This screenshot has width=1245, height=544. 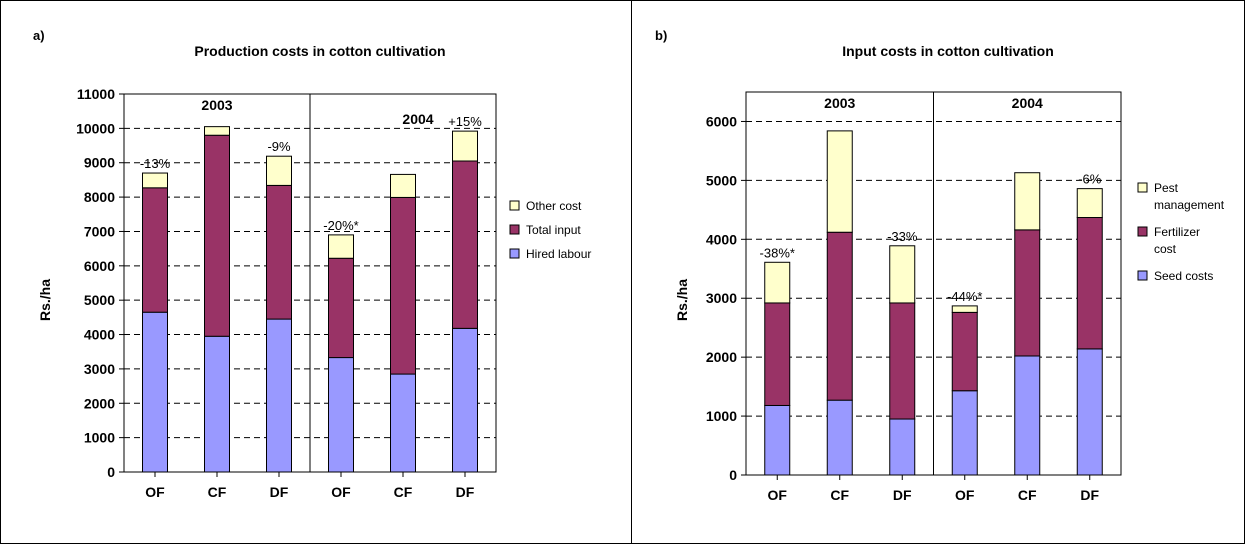 What do you see at coordinates (558, 254) in the screenshot?
I see `legend-label: Hired labour` at bounding box center [558, 254].